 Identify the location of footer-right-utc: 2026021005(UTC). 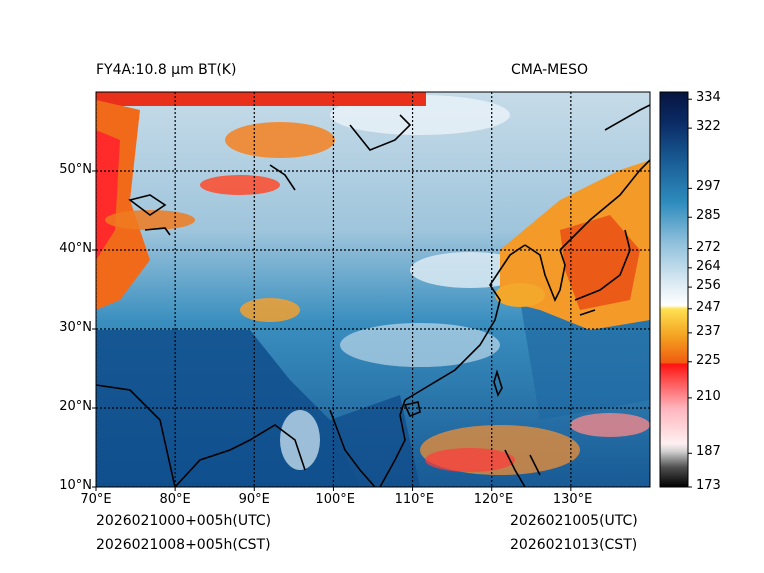
(574, 521).